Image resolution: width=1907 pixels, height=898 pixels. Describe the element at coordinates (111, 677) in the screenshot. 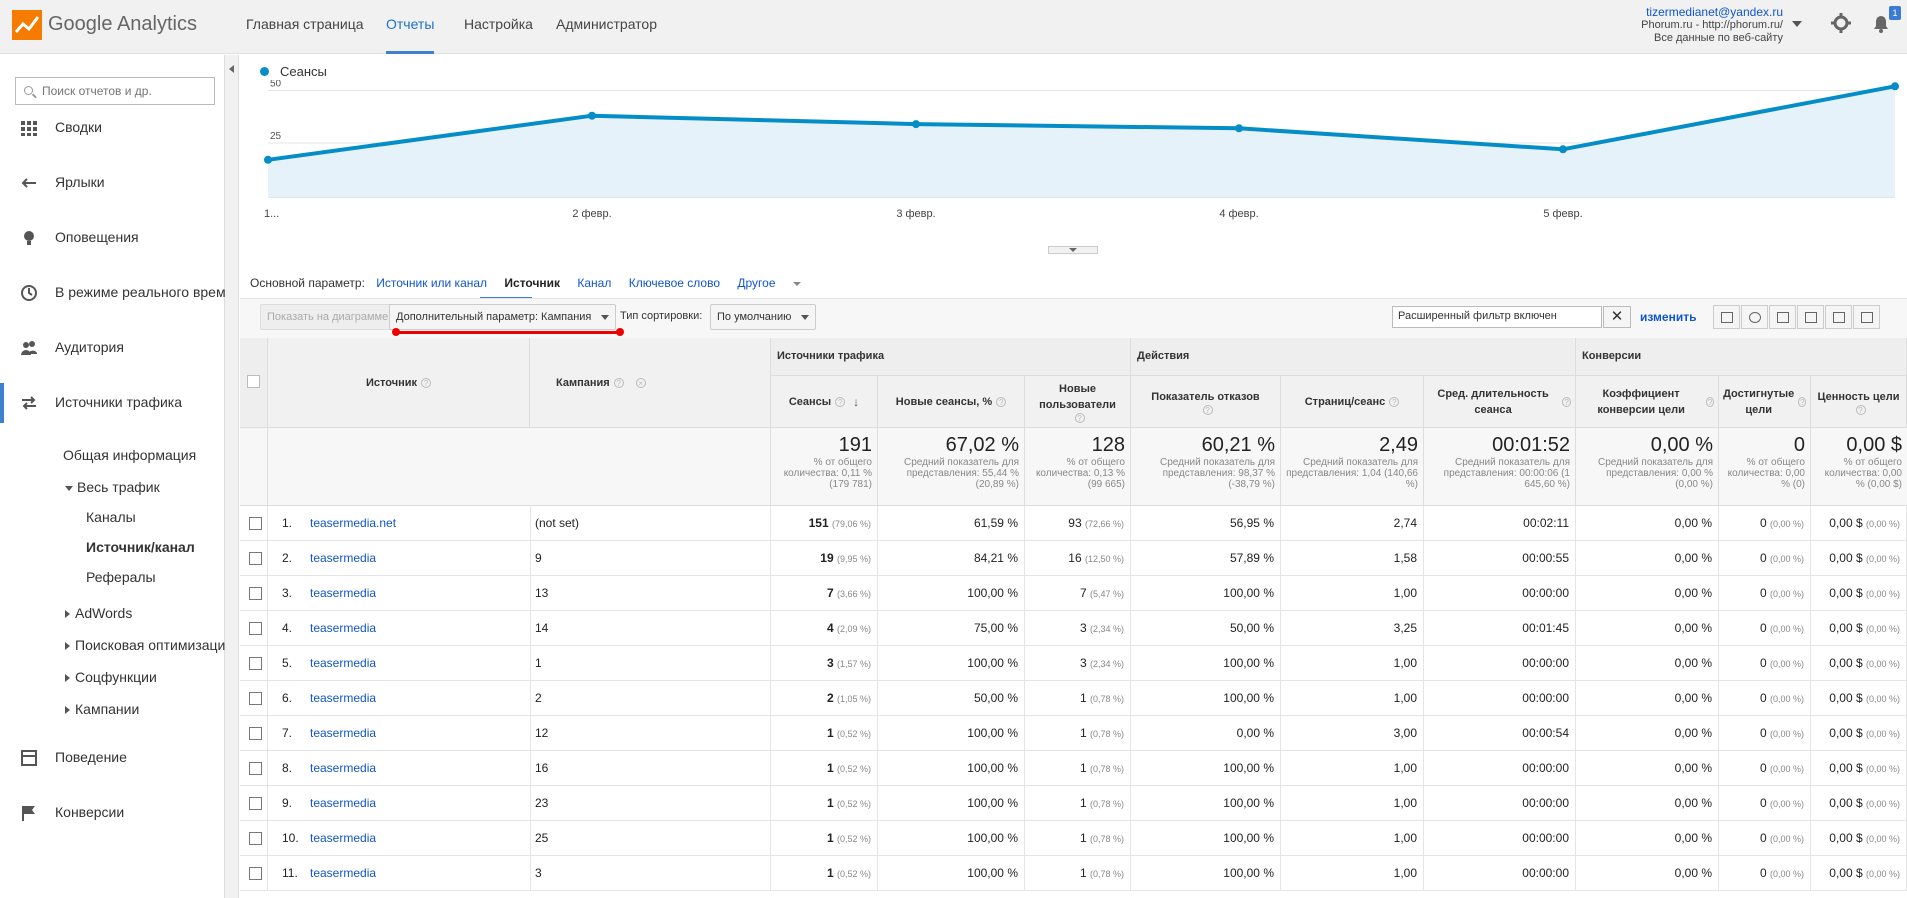

I see `sidebar-sub-social: Соцфункции` at that location.